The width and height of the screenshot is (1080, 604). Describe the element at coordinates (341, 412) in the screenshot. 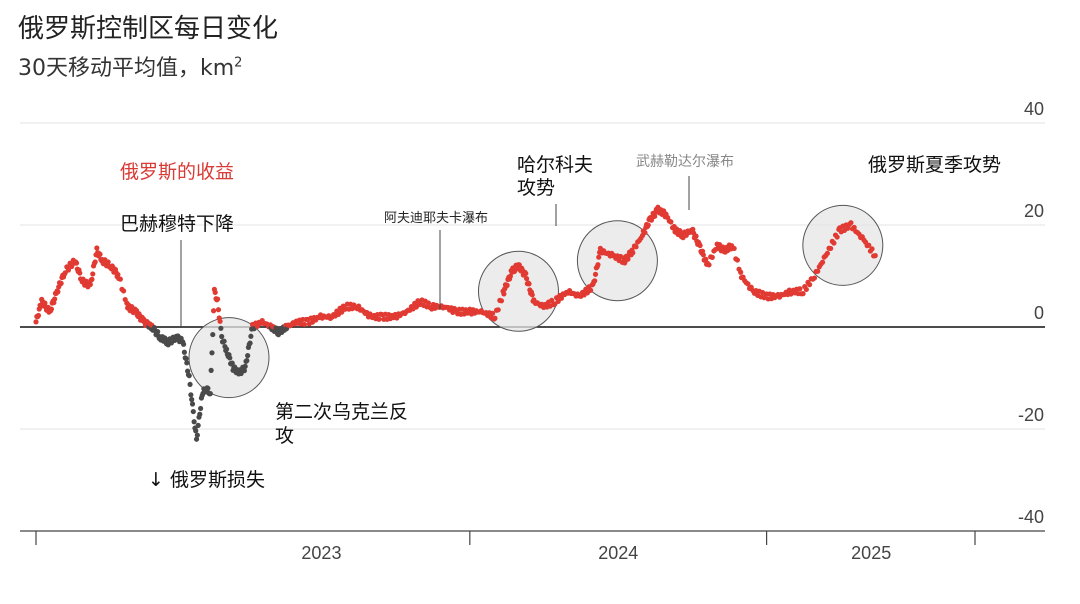

I see `annotation-counteroffensive-line1: 第二次乌克兰反` at that location.